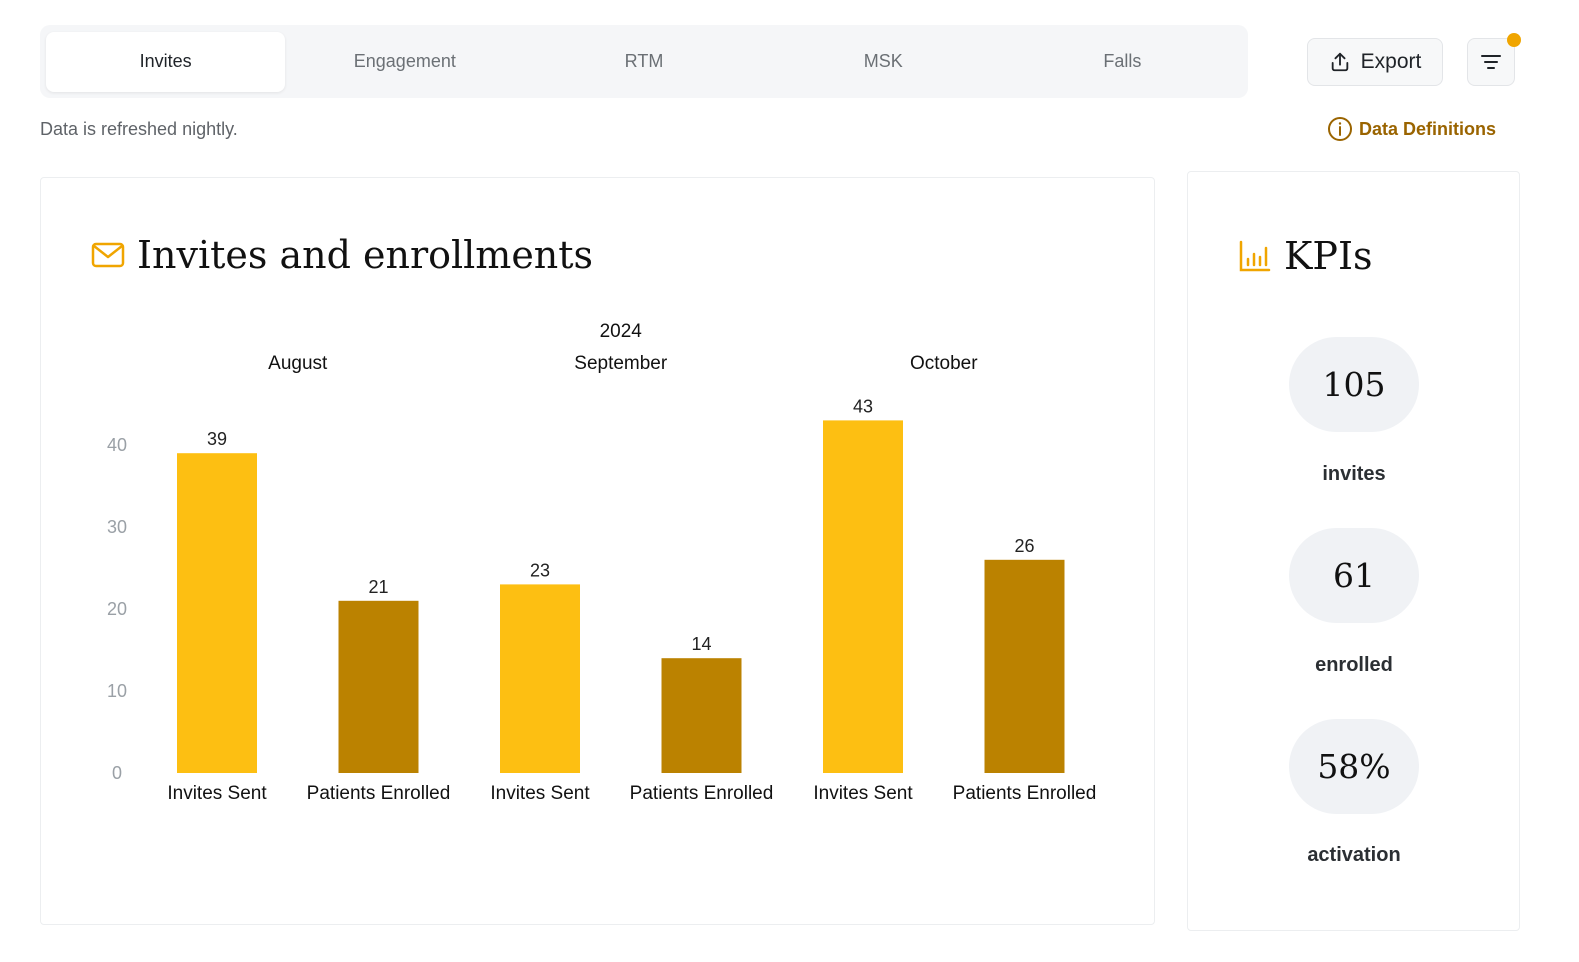 The image size is (1579, 962). What do you see at coordinates (1354, 384) in the screenshot?
I see `kpi-invites-value: 105` at bounding box center [1354, 384].